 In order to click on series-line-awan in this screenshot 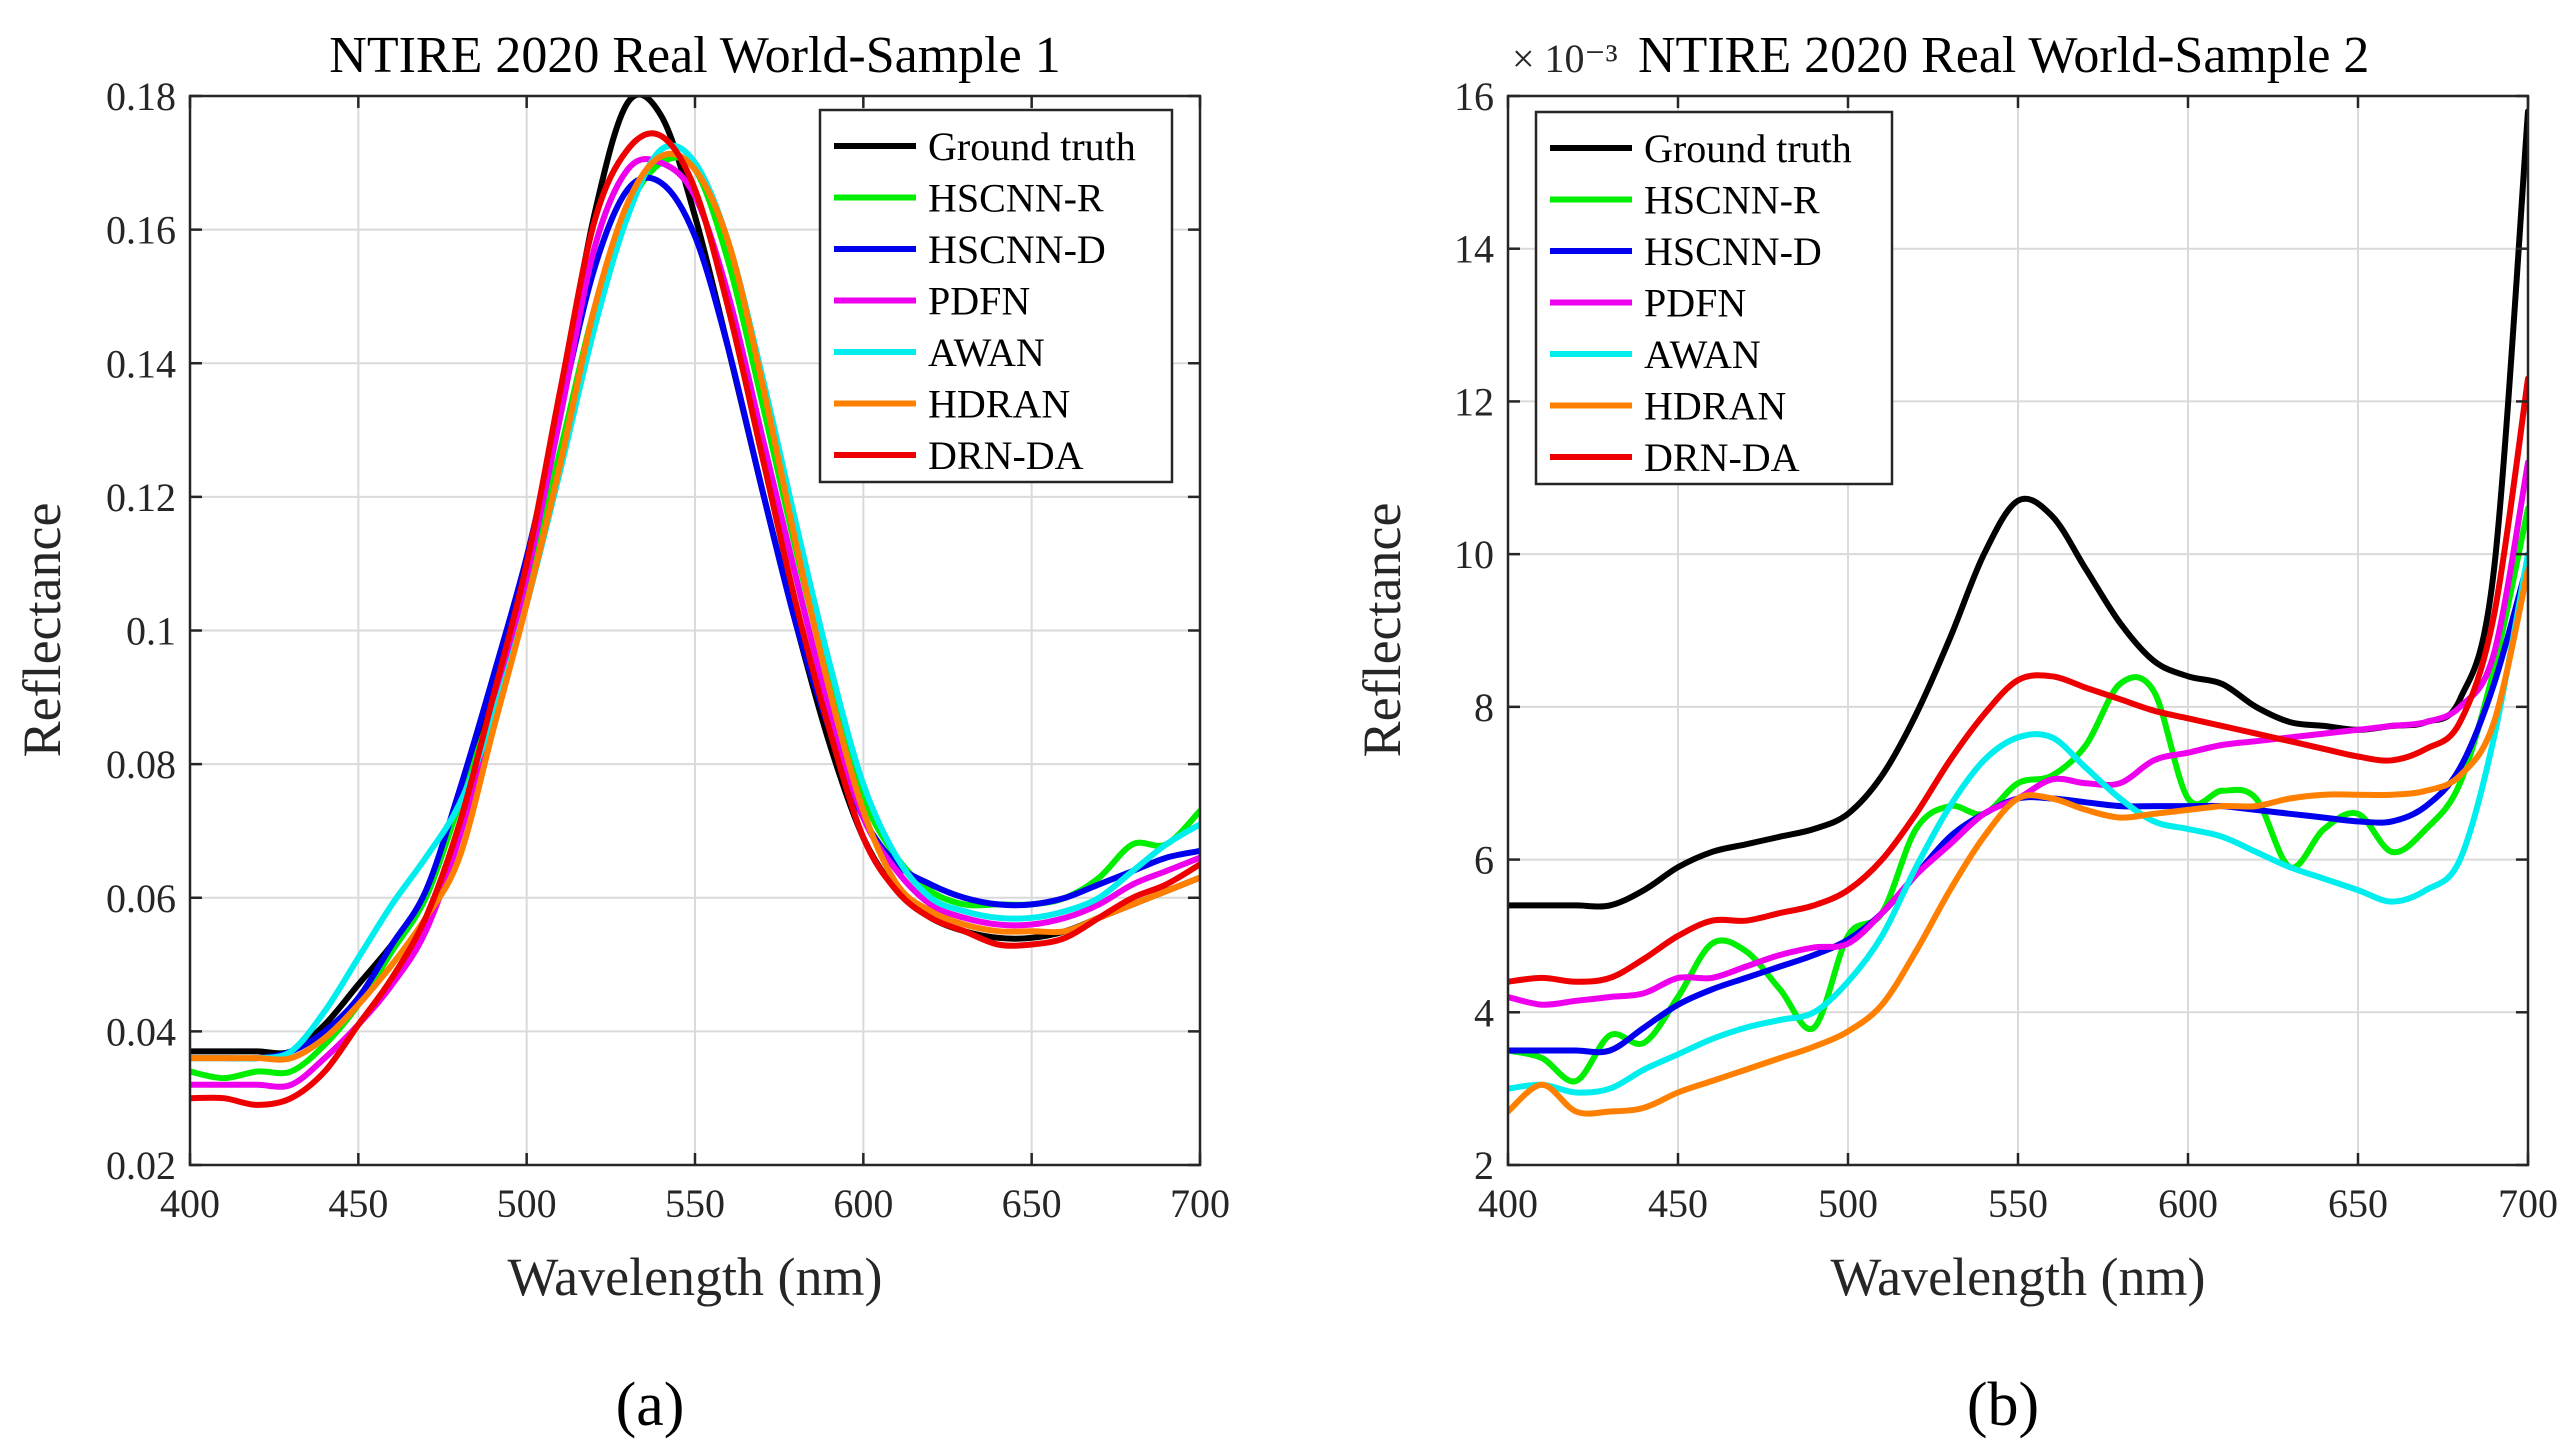, I will do `click(2018, 823)`.